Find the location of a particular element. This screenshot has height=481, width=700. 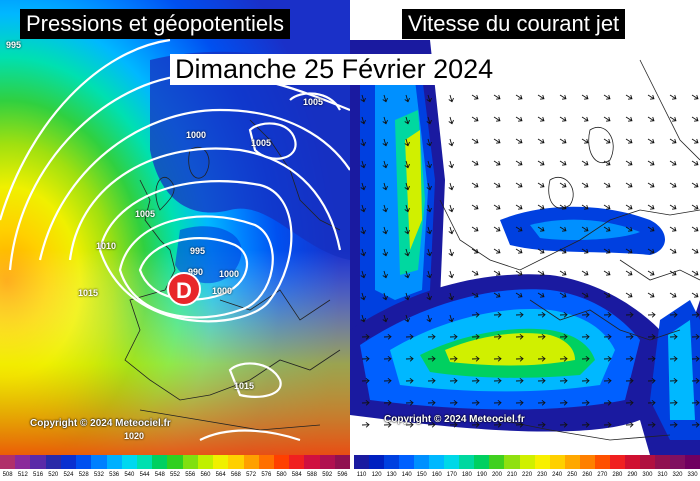

legend-label: 210 is located at coordinates (511, 475).